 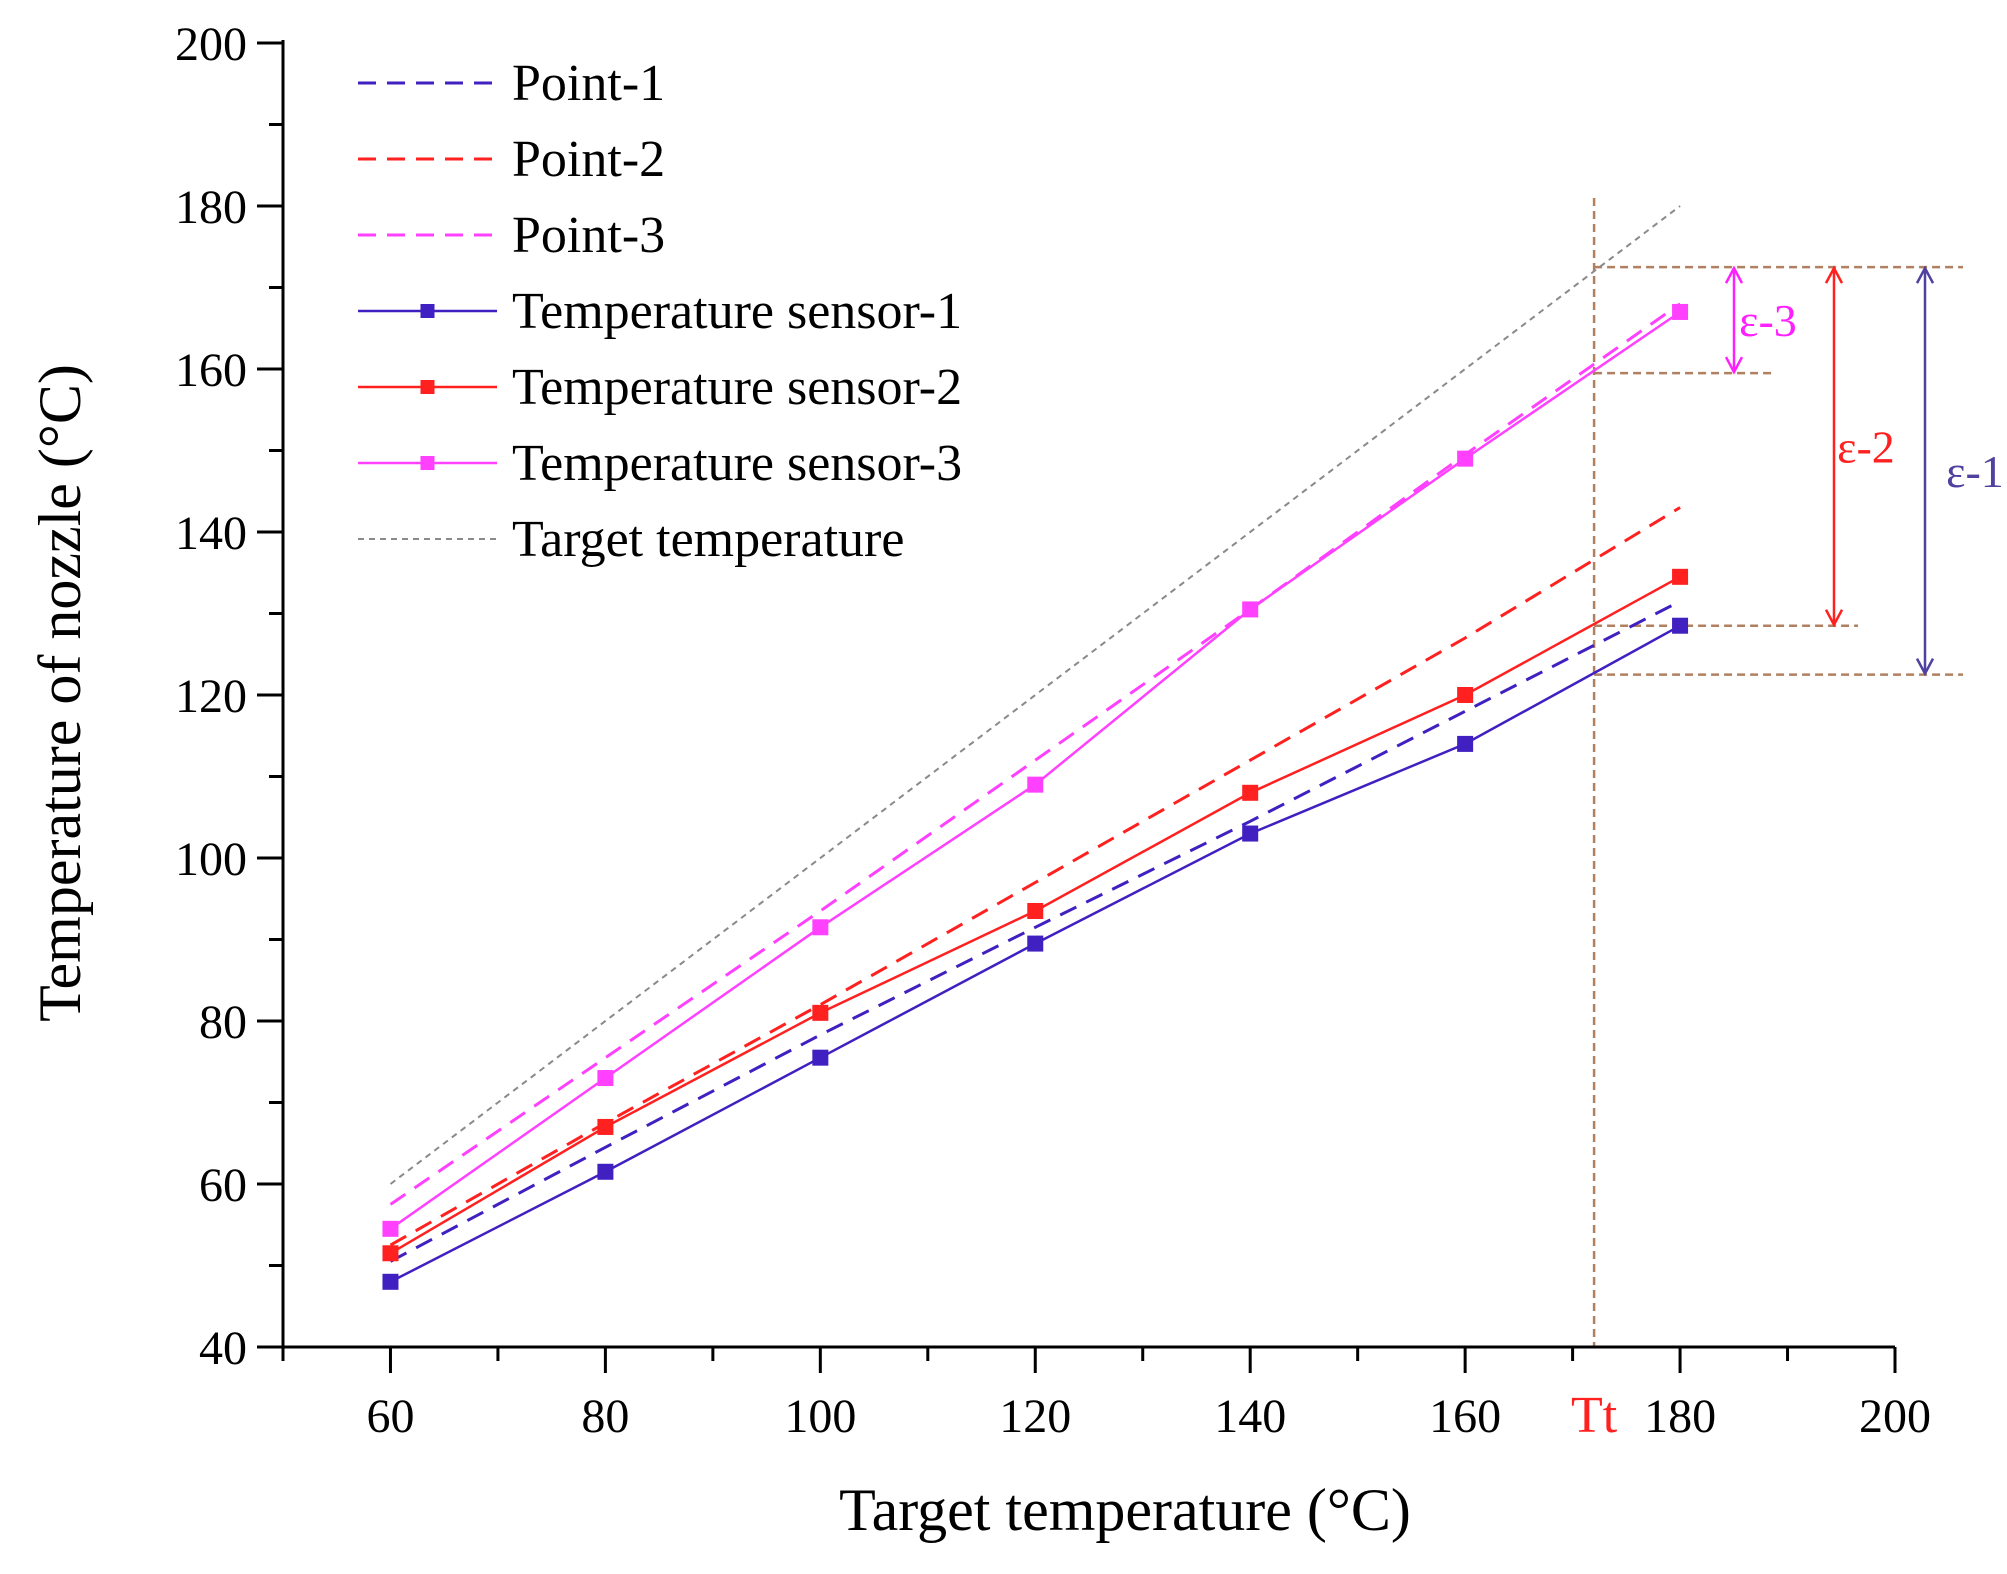 What do you see at coordinates (1680, 1416) in the screenshot?
I see `x-tick-label: 180` at bounding box center [1680, 1416].